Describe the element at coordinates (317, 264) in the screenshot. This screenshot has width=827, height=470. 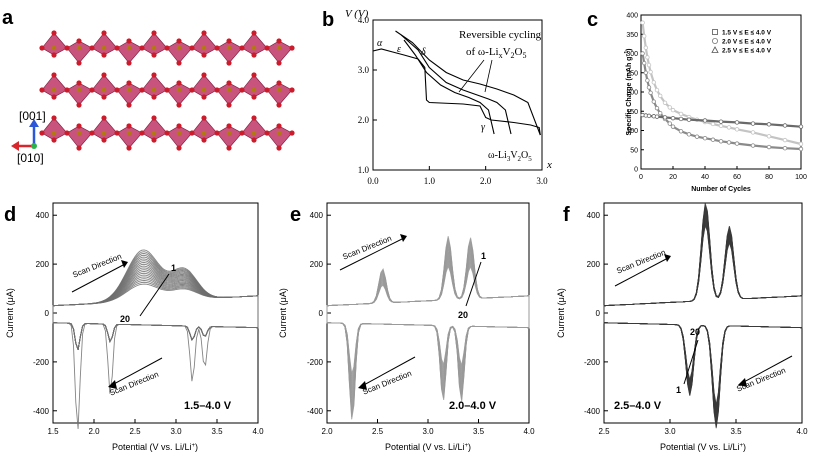
I see `y-tick-label: 200` at that location.